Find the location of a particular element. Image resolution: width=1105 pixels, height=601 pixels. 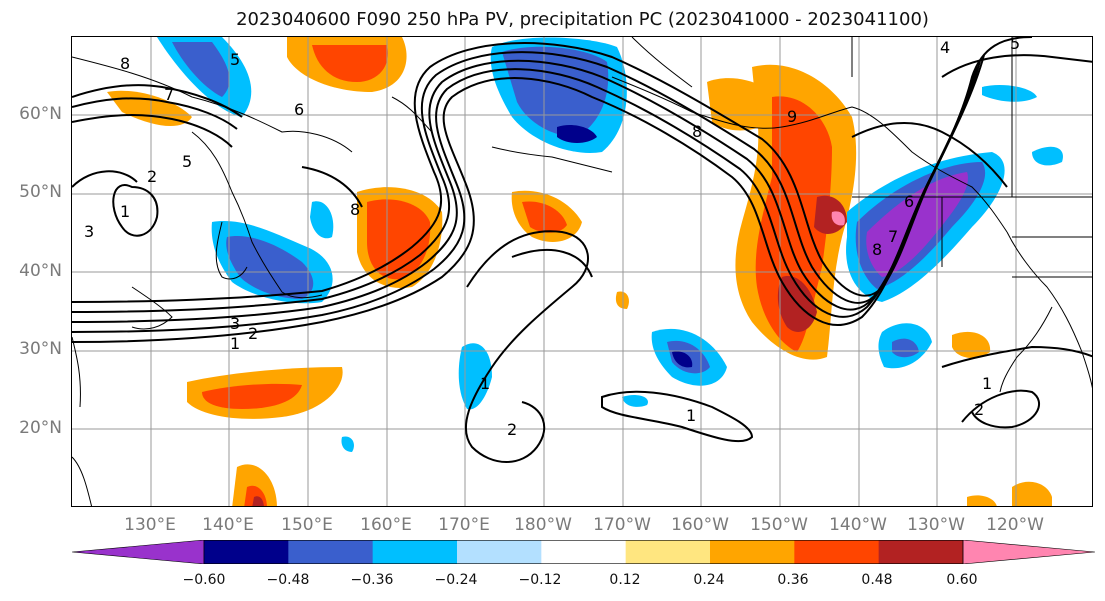

lon-label: 130°E is located at coordinates (150, 525).